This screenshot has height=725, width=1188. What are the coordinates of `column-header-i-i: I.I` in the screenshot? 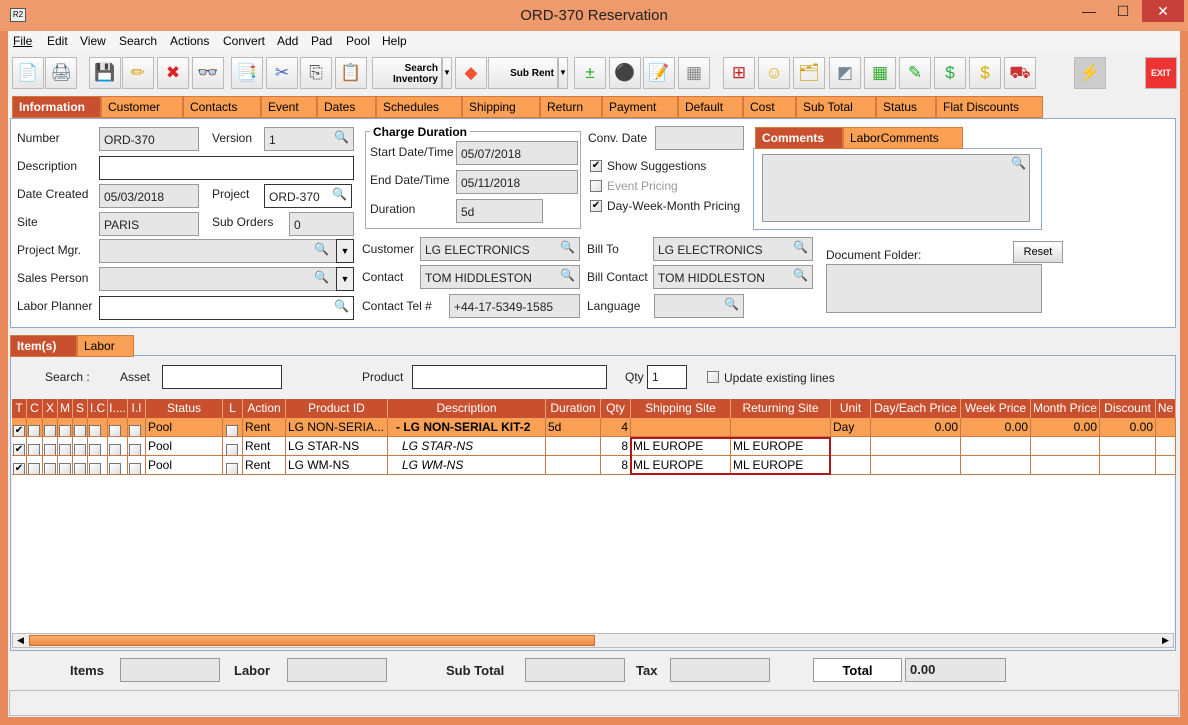 It's located at (137, 408).